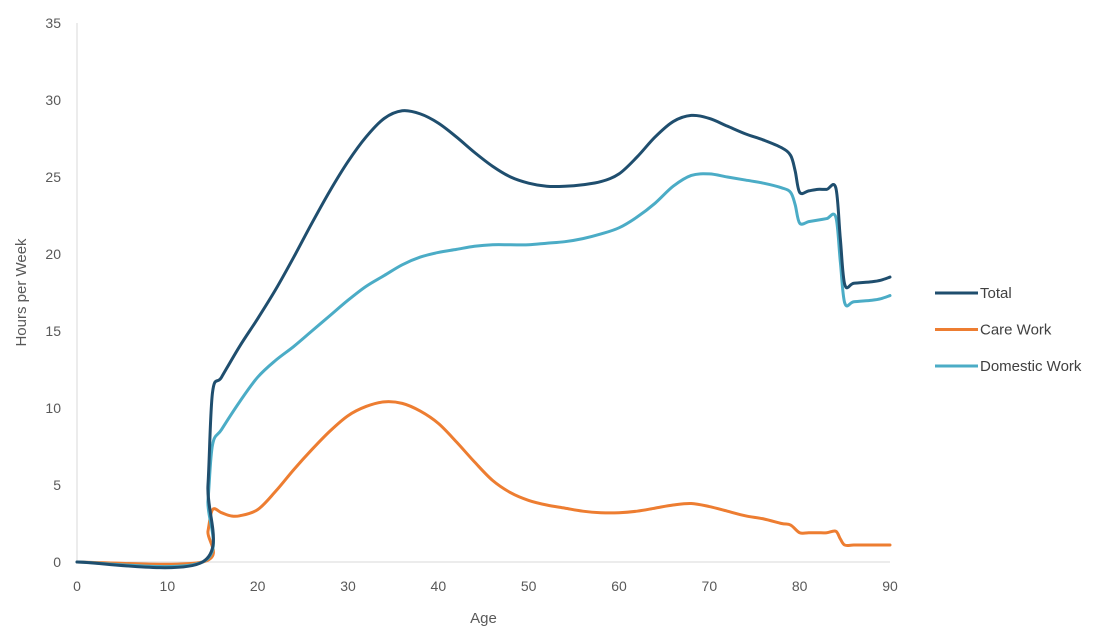  I want to click on x-tick-label: 70, so click(710, 586).